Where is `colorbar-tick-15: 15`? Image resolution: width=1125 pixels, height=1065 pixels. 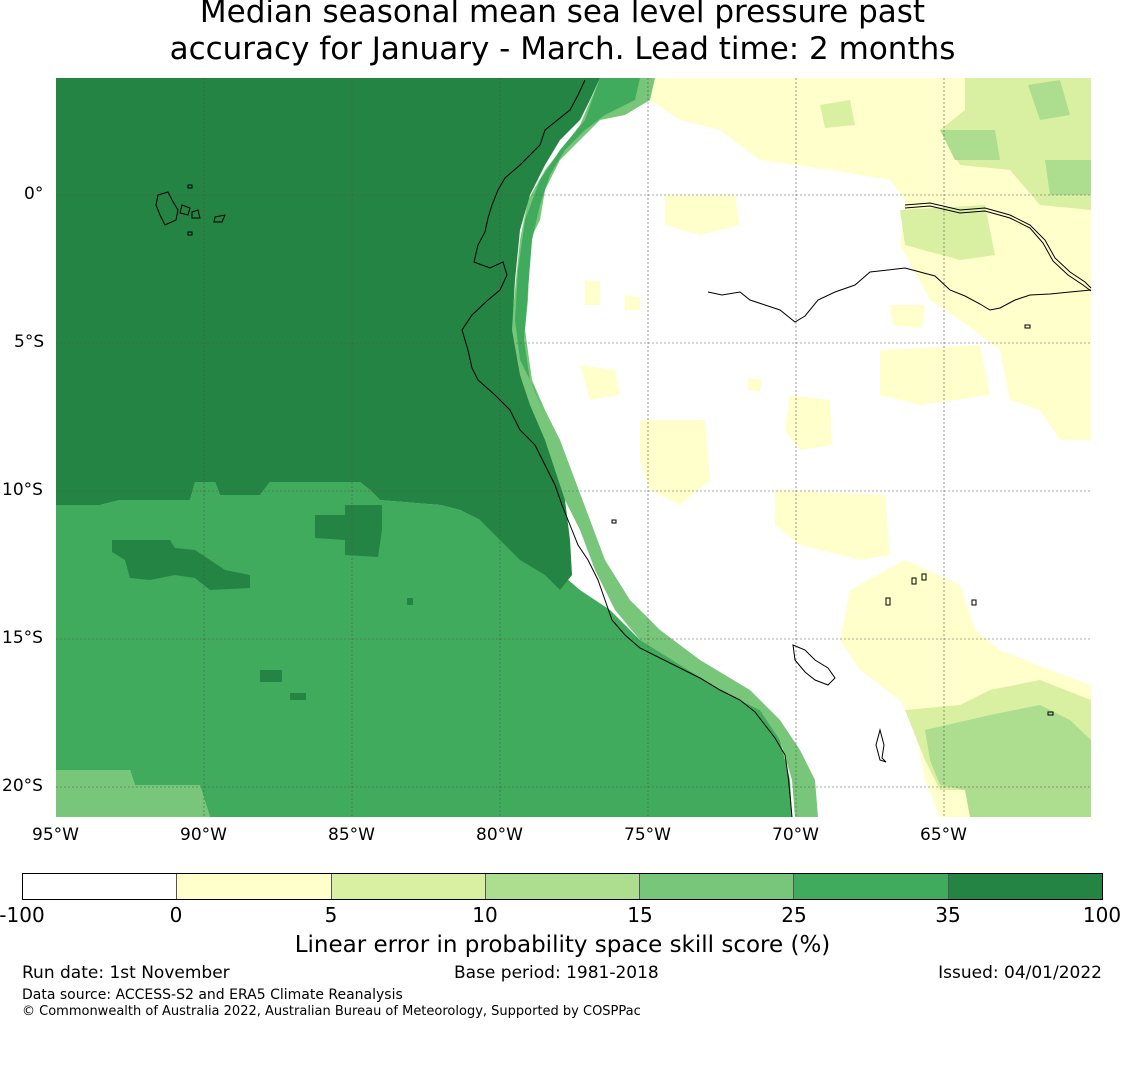 colorbar-tick-15: 15 is located at coordinates (640, 915).